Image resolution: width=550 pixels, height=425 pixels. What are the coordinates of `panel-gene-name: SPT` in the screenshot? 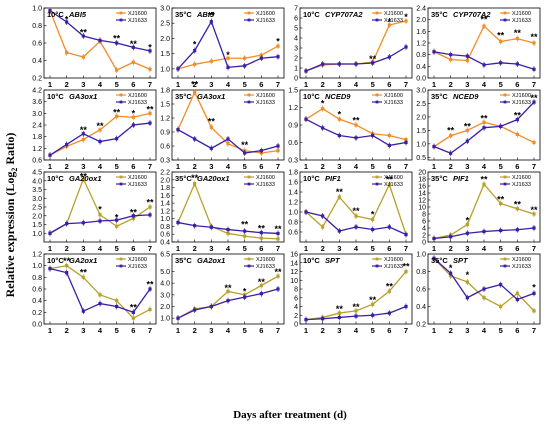 It's located at (333, 260).